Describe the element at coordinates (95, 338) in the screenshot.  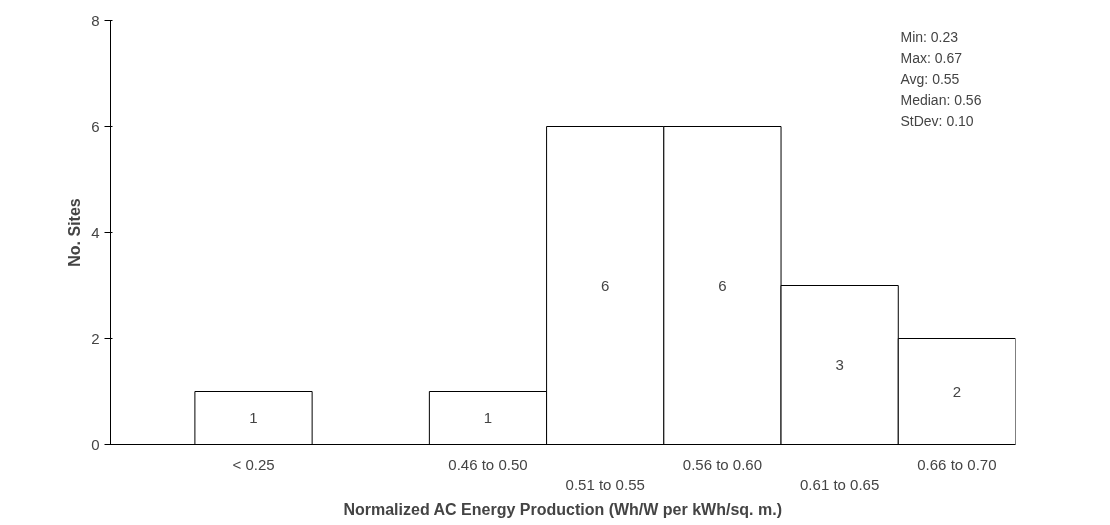
I see `y-tick-label: 2` at that location.